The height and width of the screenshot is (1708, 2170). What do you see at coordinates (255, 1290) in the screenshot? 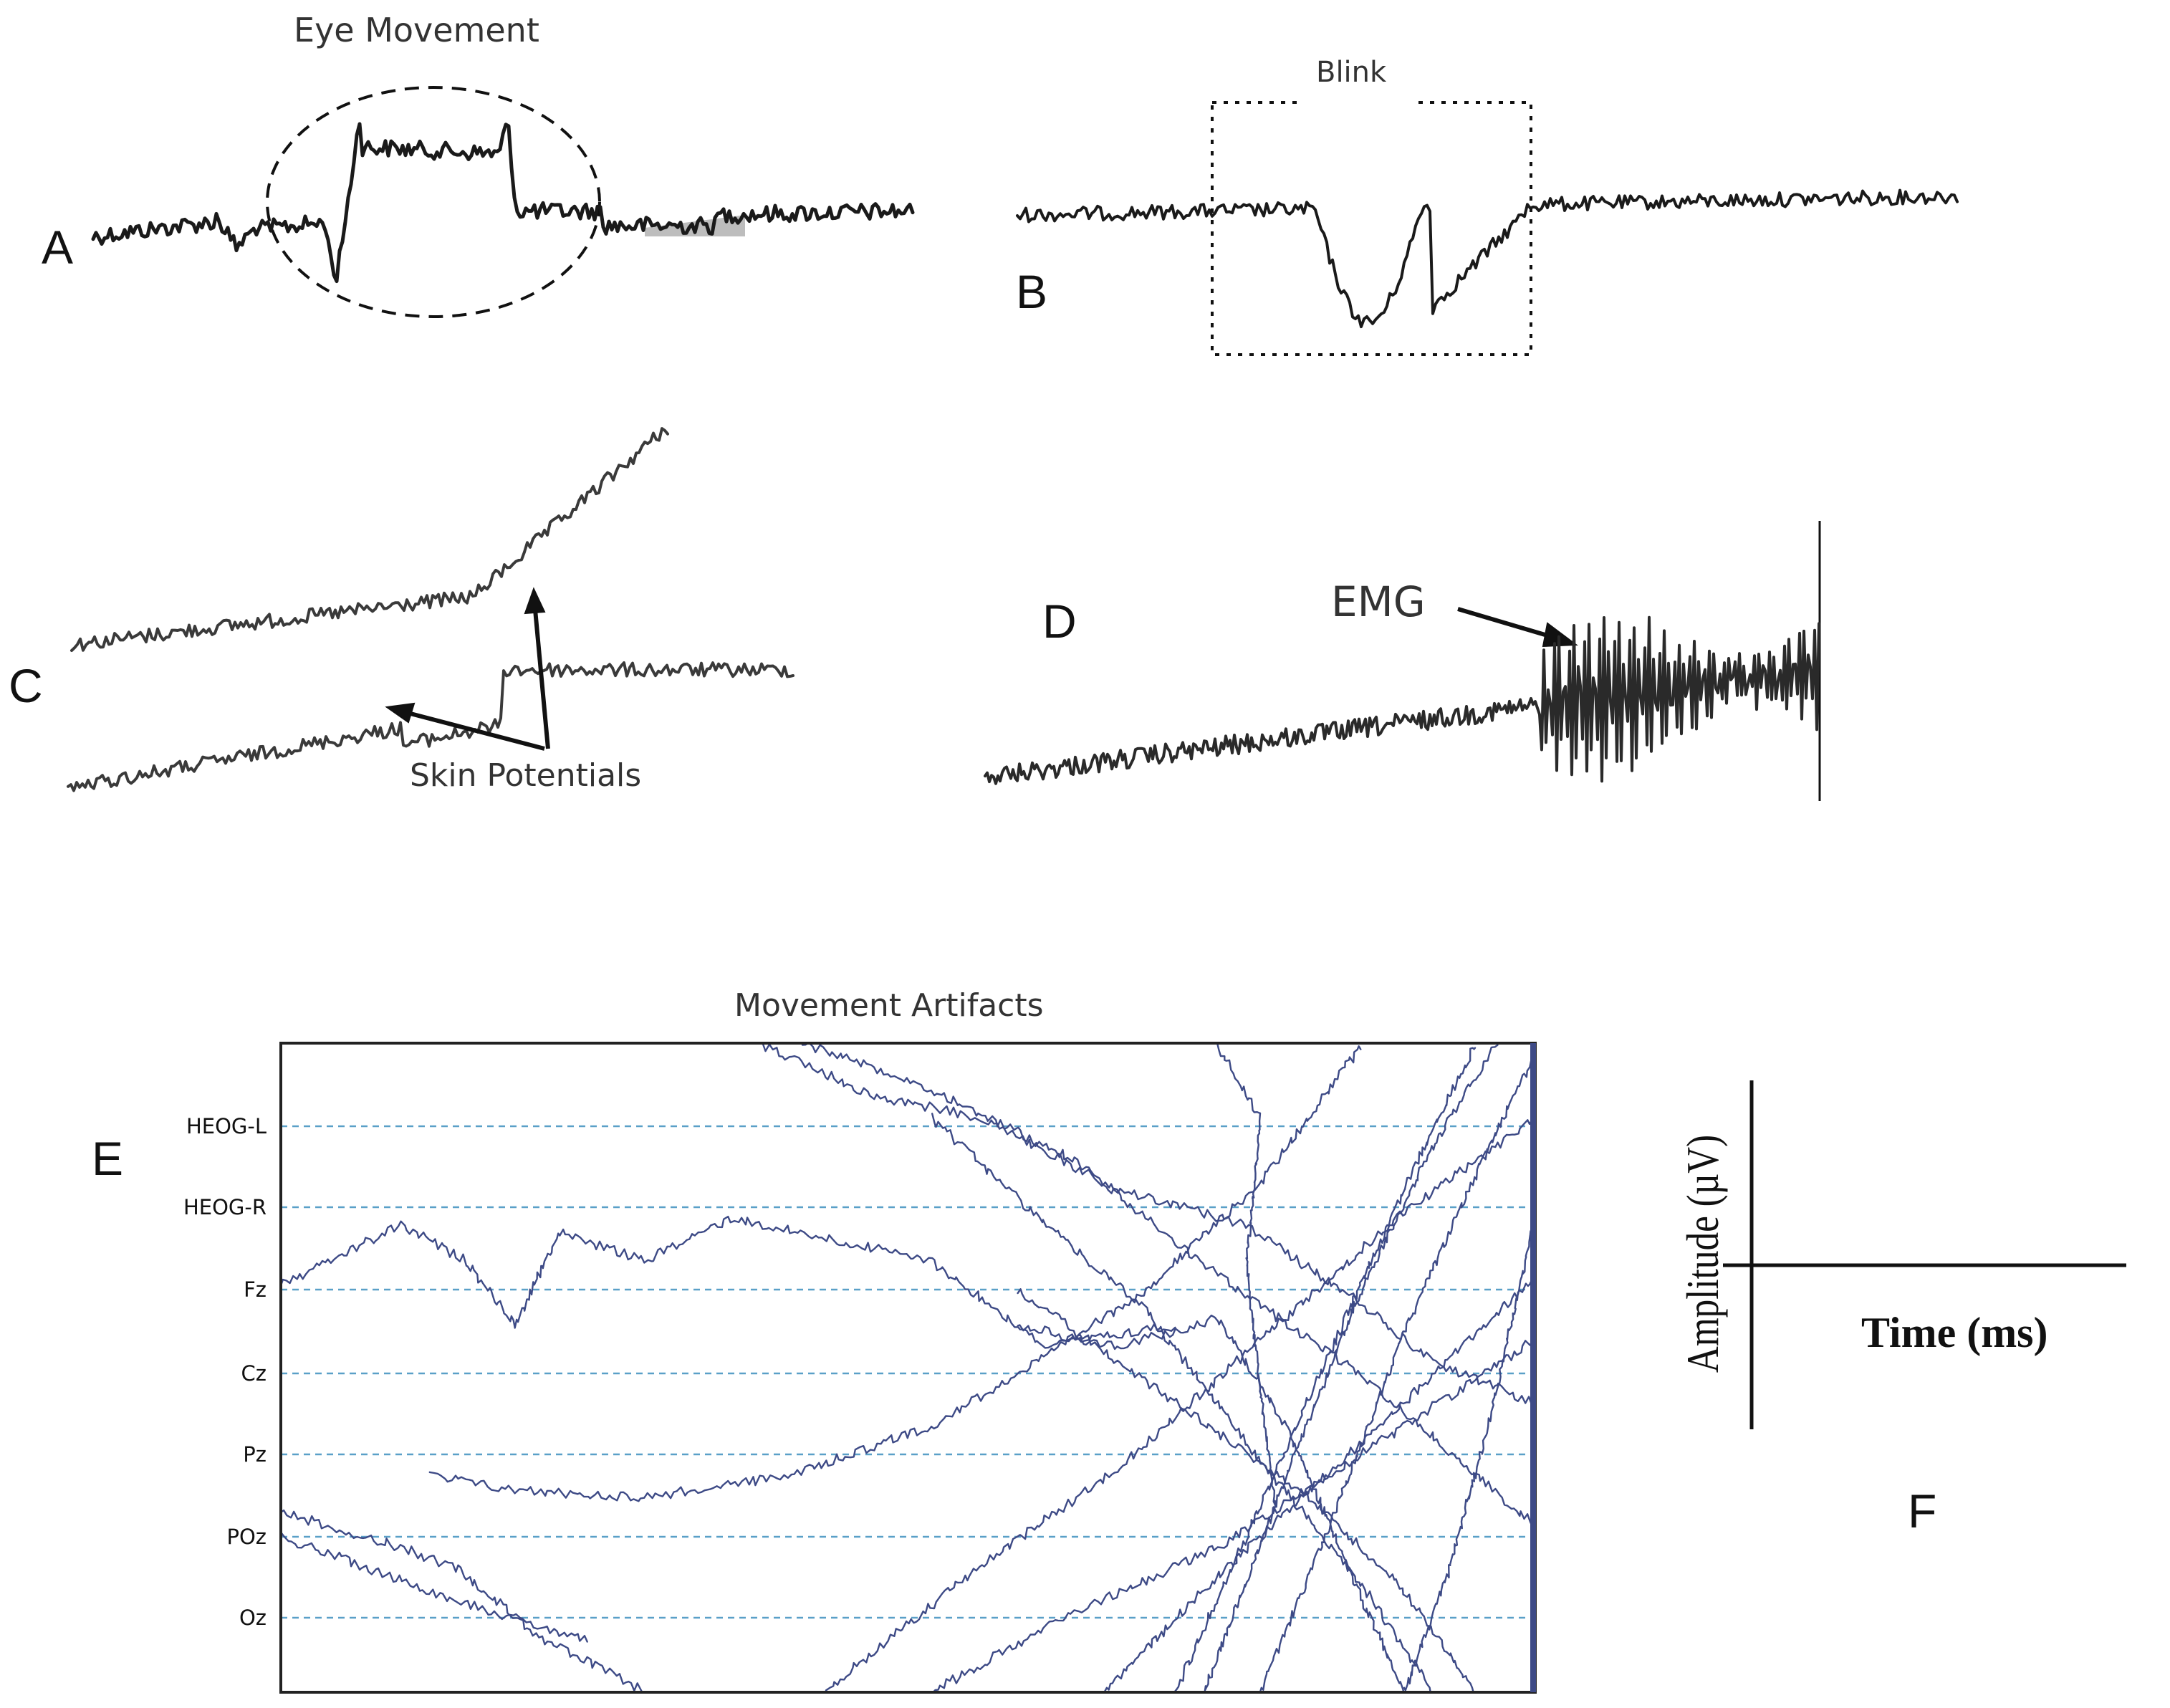
I see `channel-label-fz: Fz` at bounding box center [255, 1290].